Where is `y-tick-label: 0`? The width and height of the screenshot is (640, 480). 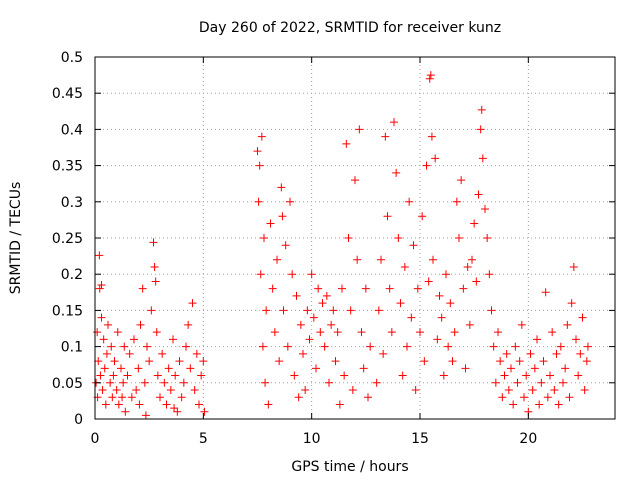 y-tick-label: 0 is located at coordinates (78, 420).